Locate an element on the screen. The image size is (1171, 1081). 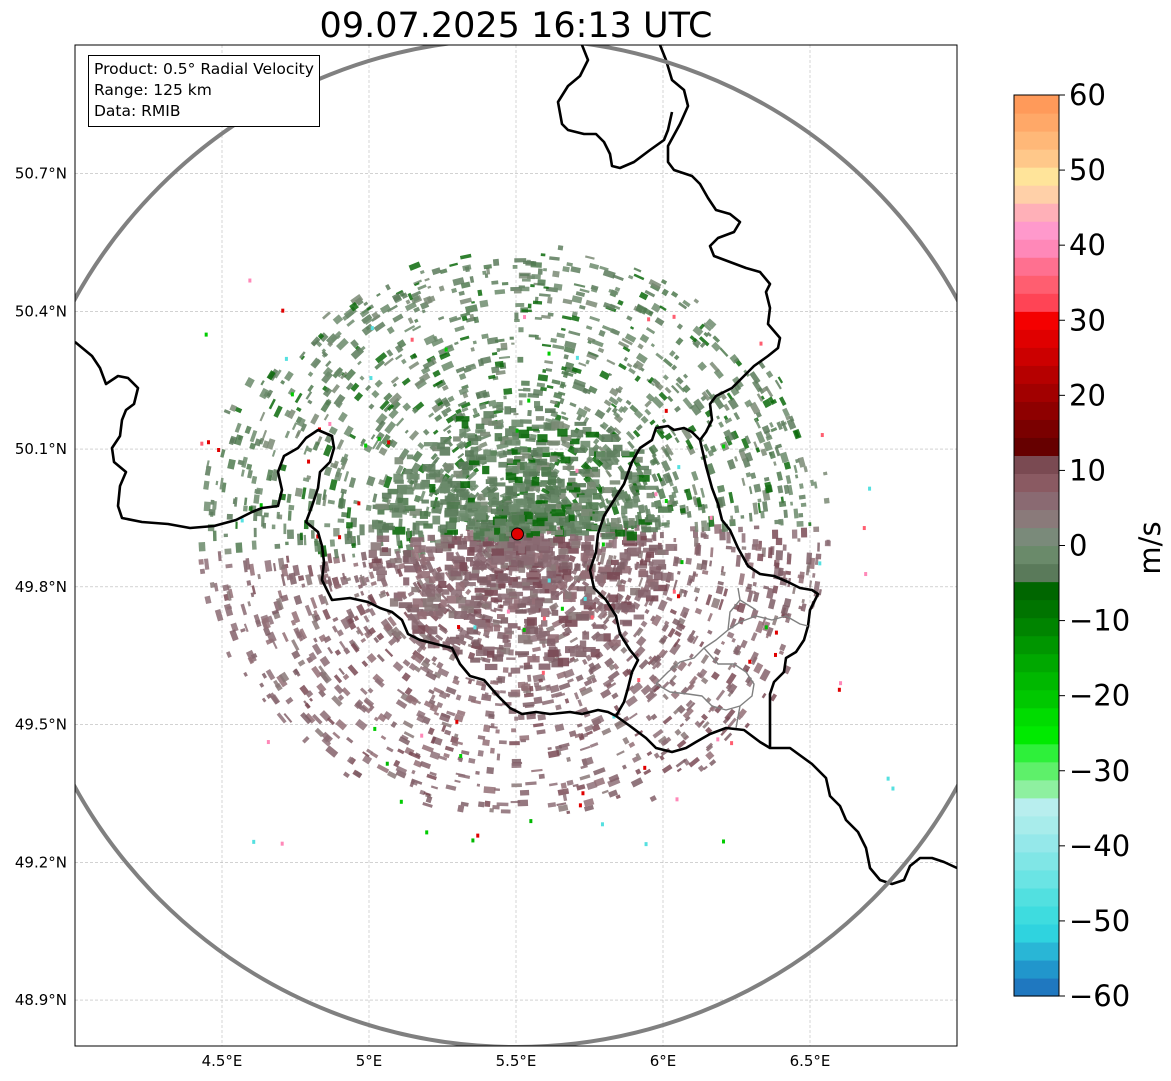
border-belgium-netherlands is located at coordinates (615, 107).